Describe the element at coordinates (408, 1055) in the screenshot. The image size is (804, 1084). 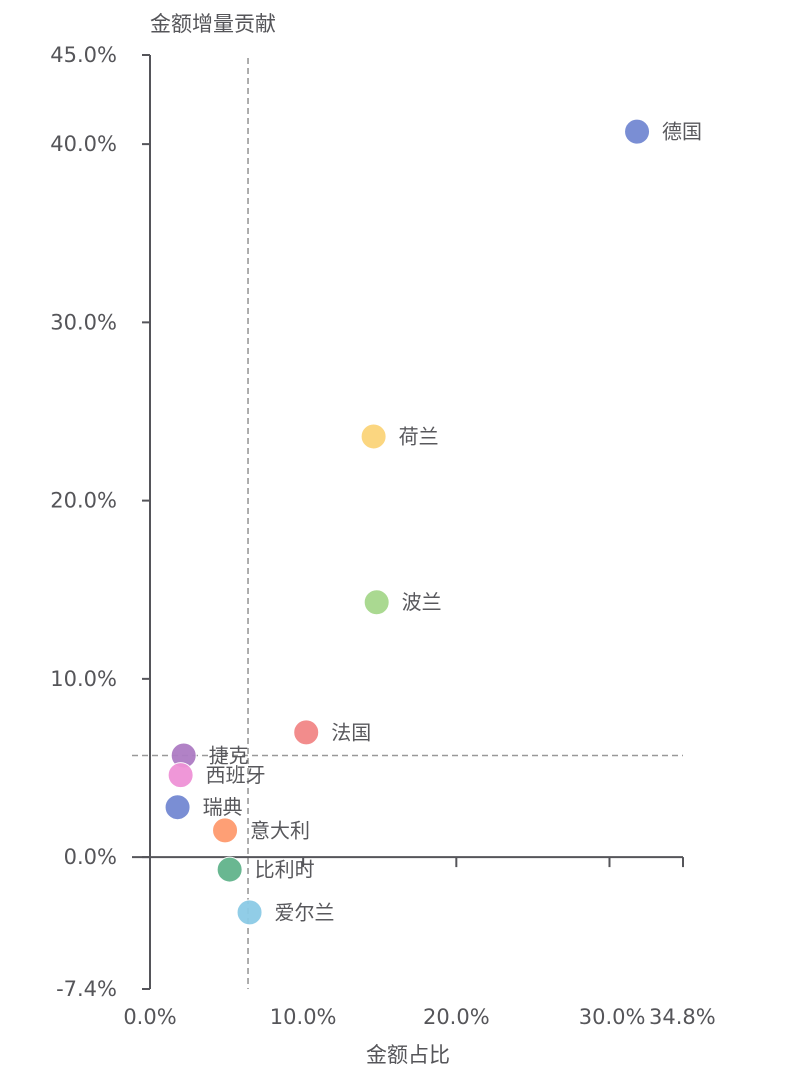
I see `x-axis-title: 金额占比` at that location.